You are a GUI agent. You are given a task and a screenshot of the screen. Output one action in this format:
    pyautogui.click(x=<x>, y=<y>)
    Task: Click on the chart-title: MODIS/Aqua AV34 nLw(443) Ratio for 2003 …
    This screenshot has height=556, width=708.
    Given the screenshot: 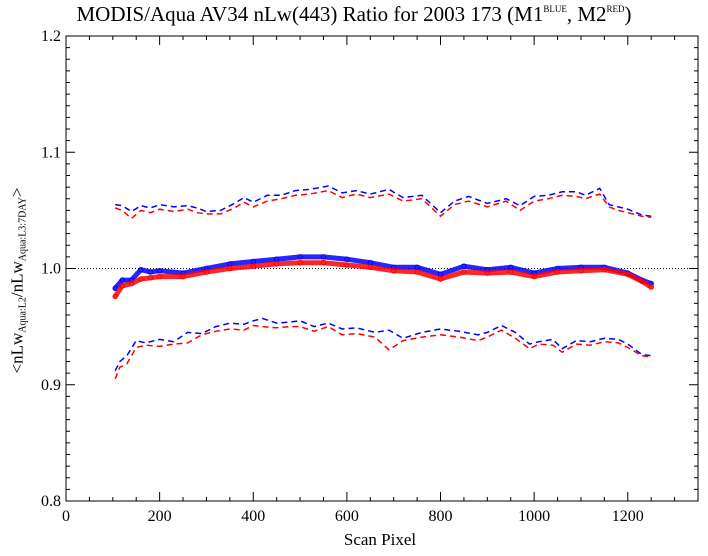 What is the action you would take?
    pyautogui.click(x=354, y=14)
    